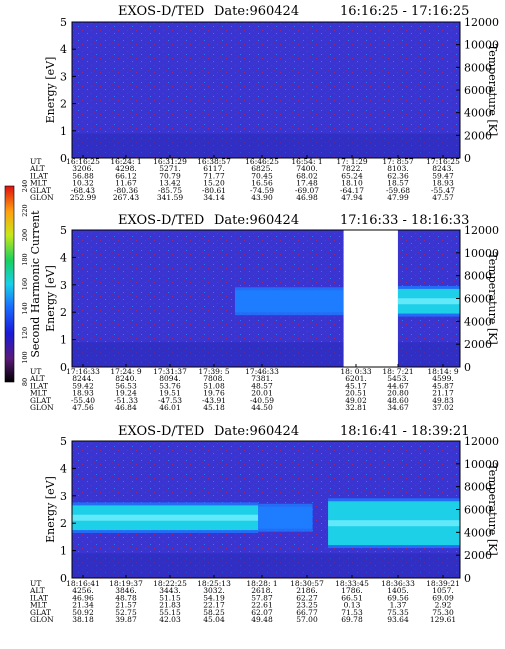 Image resolution: width=505 pixels, height=649 pixels. Describe the element at coordinates (126, 619) in the screenshot. I see `table-cell: 39.87` at that location.